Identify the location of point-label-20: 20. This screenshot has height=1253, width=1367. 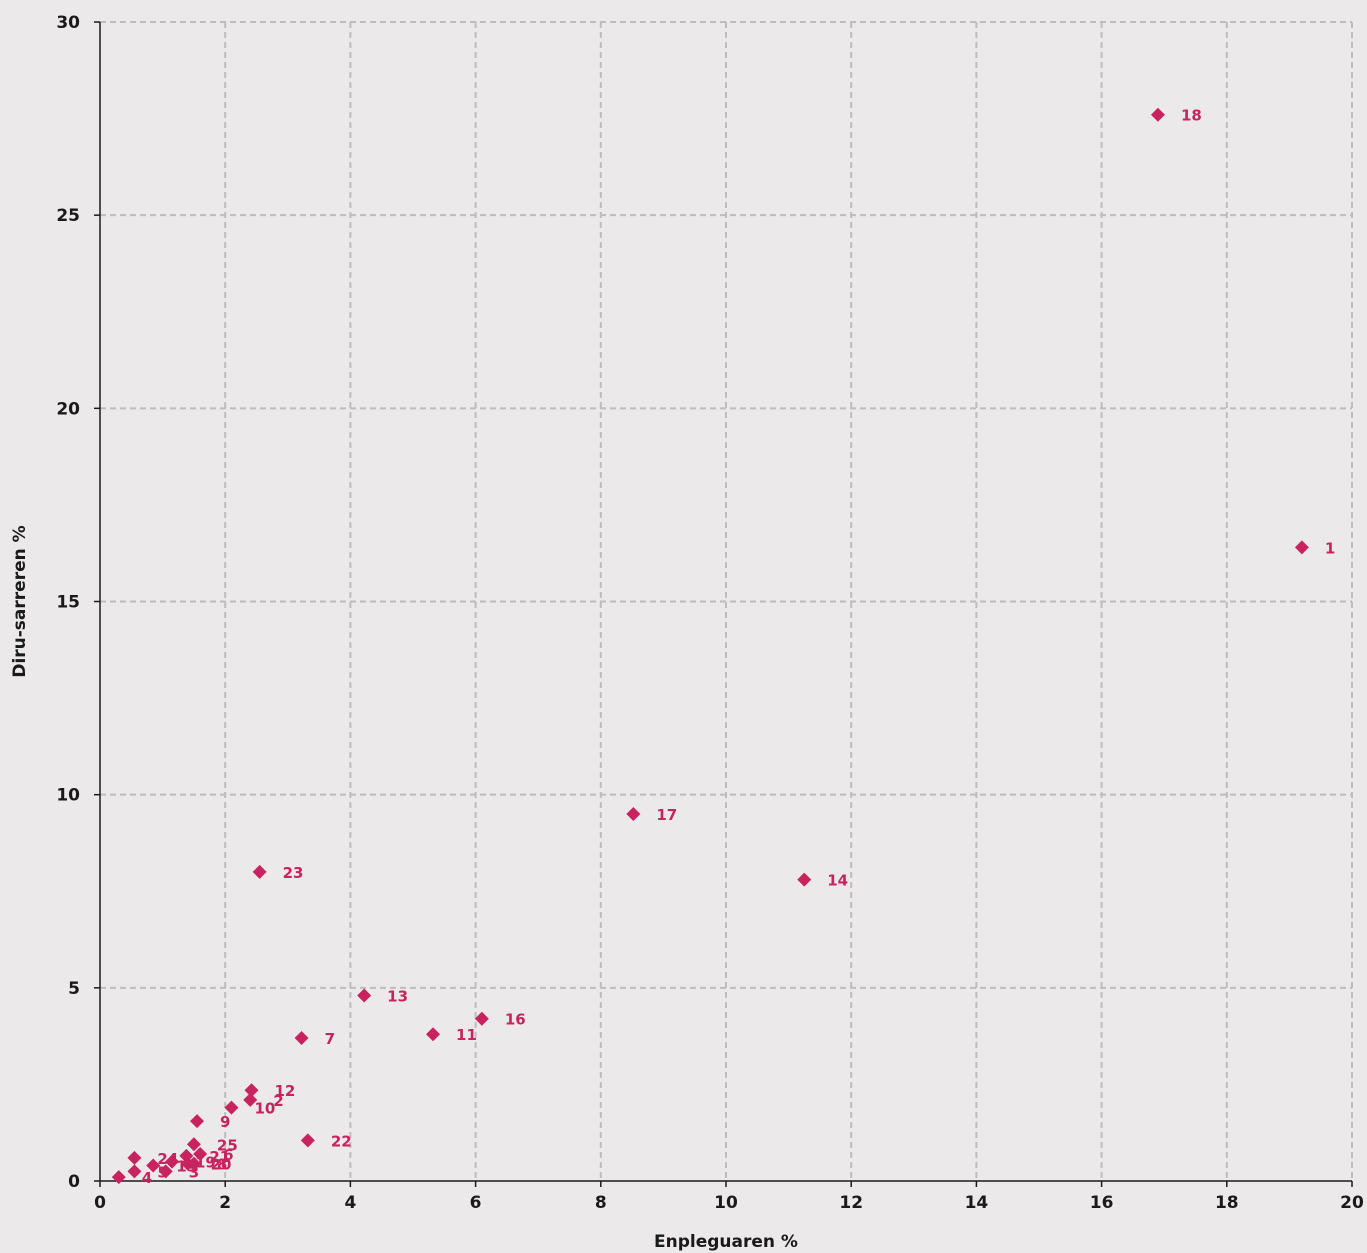
(221, 1165).